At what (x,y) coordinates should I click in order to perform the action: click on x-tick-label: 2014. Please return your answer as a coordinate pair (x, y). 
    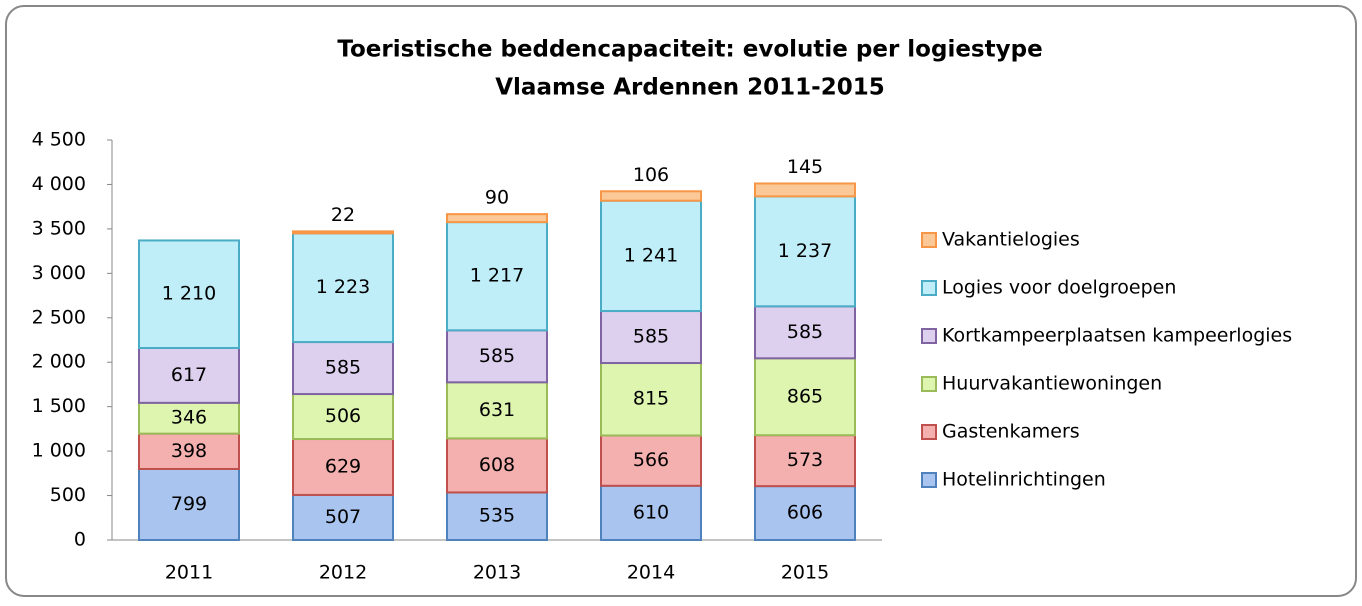
    Looking at the image, I should click on (651, 573).